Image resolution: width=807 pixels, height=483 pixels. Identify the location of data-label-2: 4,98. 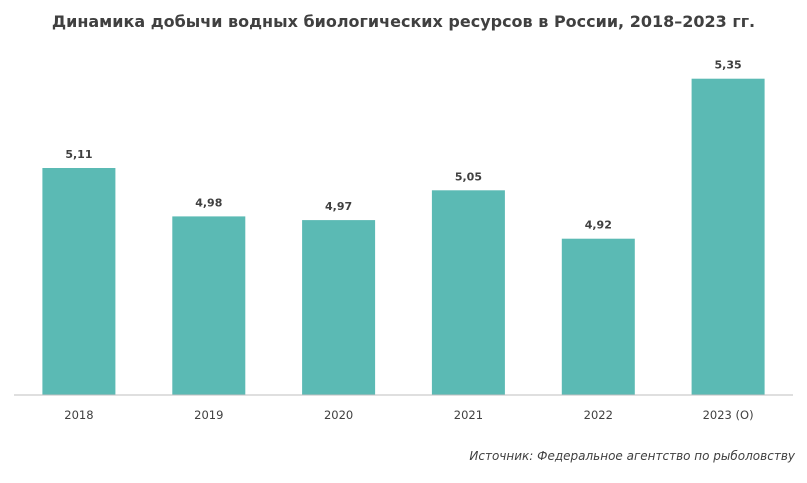
(208, 202).